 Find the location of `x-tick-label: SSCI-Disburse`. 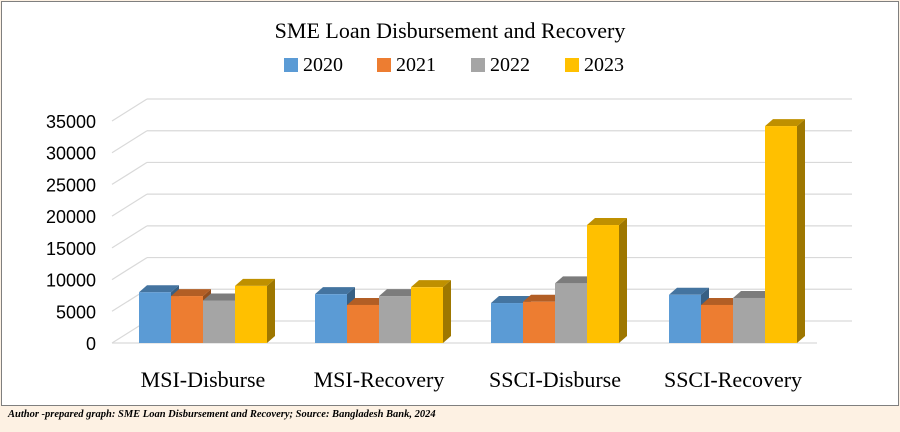

x-tick-label: SSCI-Disburse is located at coordinates (555, 379).